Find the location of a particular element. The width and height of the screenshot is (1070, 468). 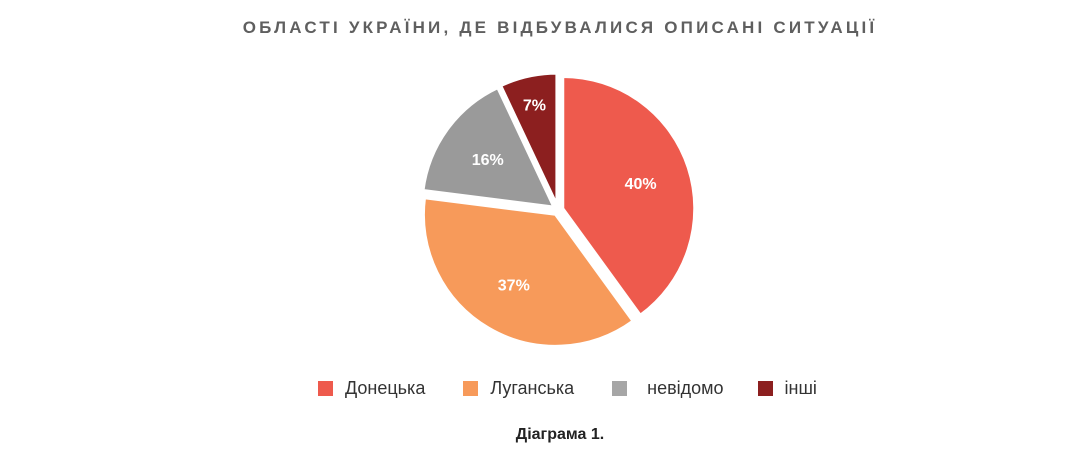

slice-value-label: 7% is located at coordinates (534, 106).